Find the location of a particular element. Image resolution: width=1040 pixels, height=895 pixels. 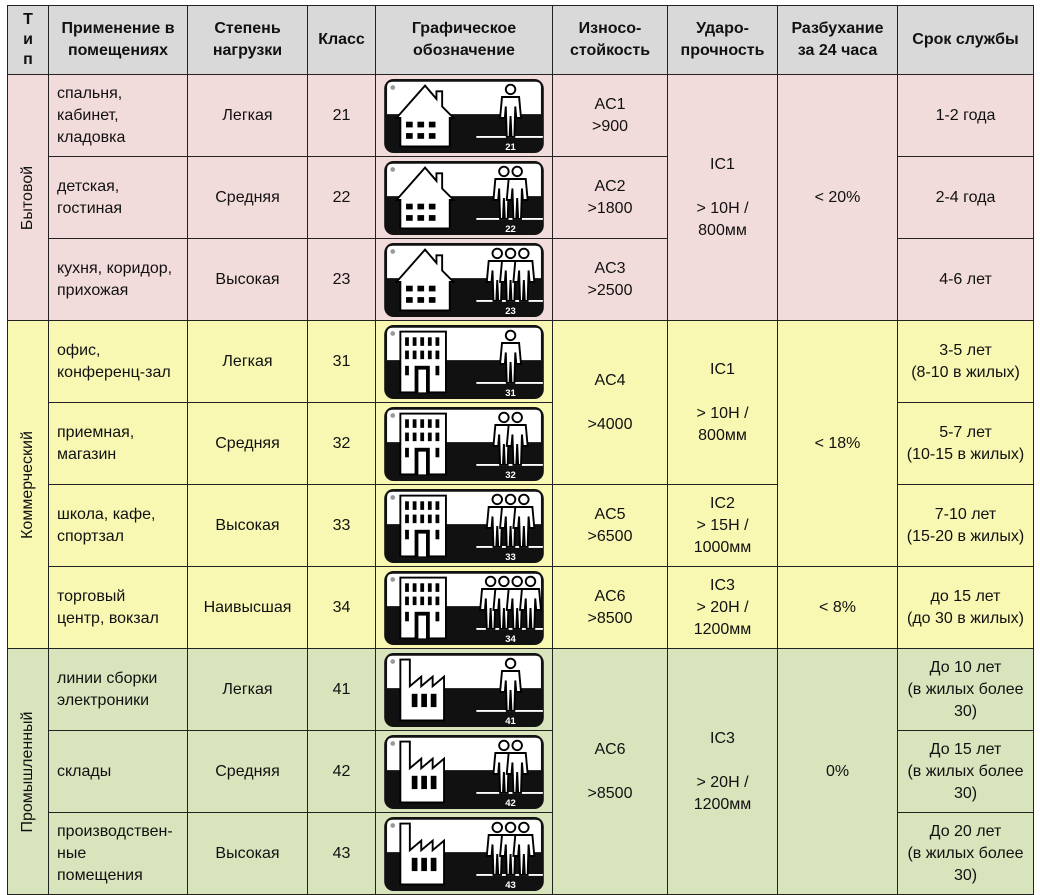

type-label: Промышленный is located at coordinates (27, 771).